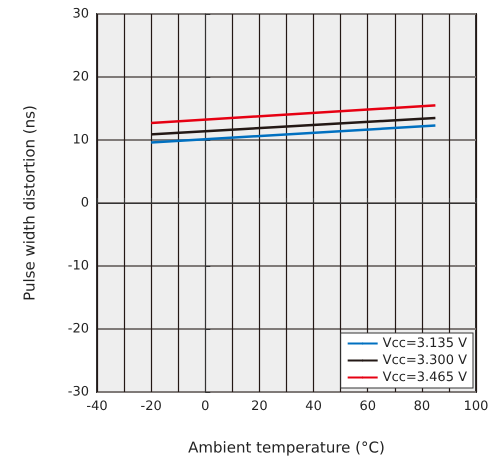  Describe the element at coordinates (29, 203) in the screenshot. I see `y-axis-title: Pulse width distortion (ns)` at that location.